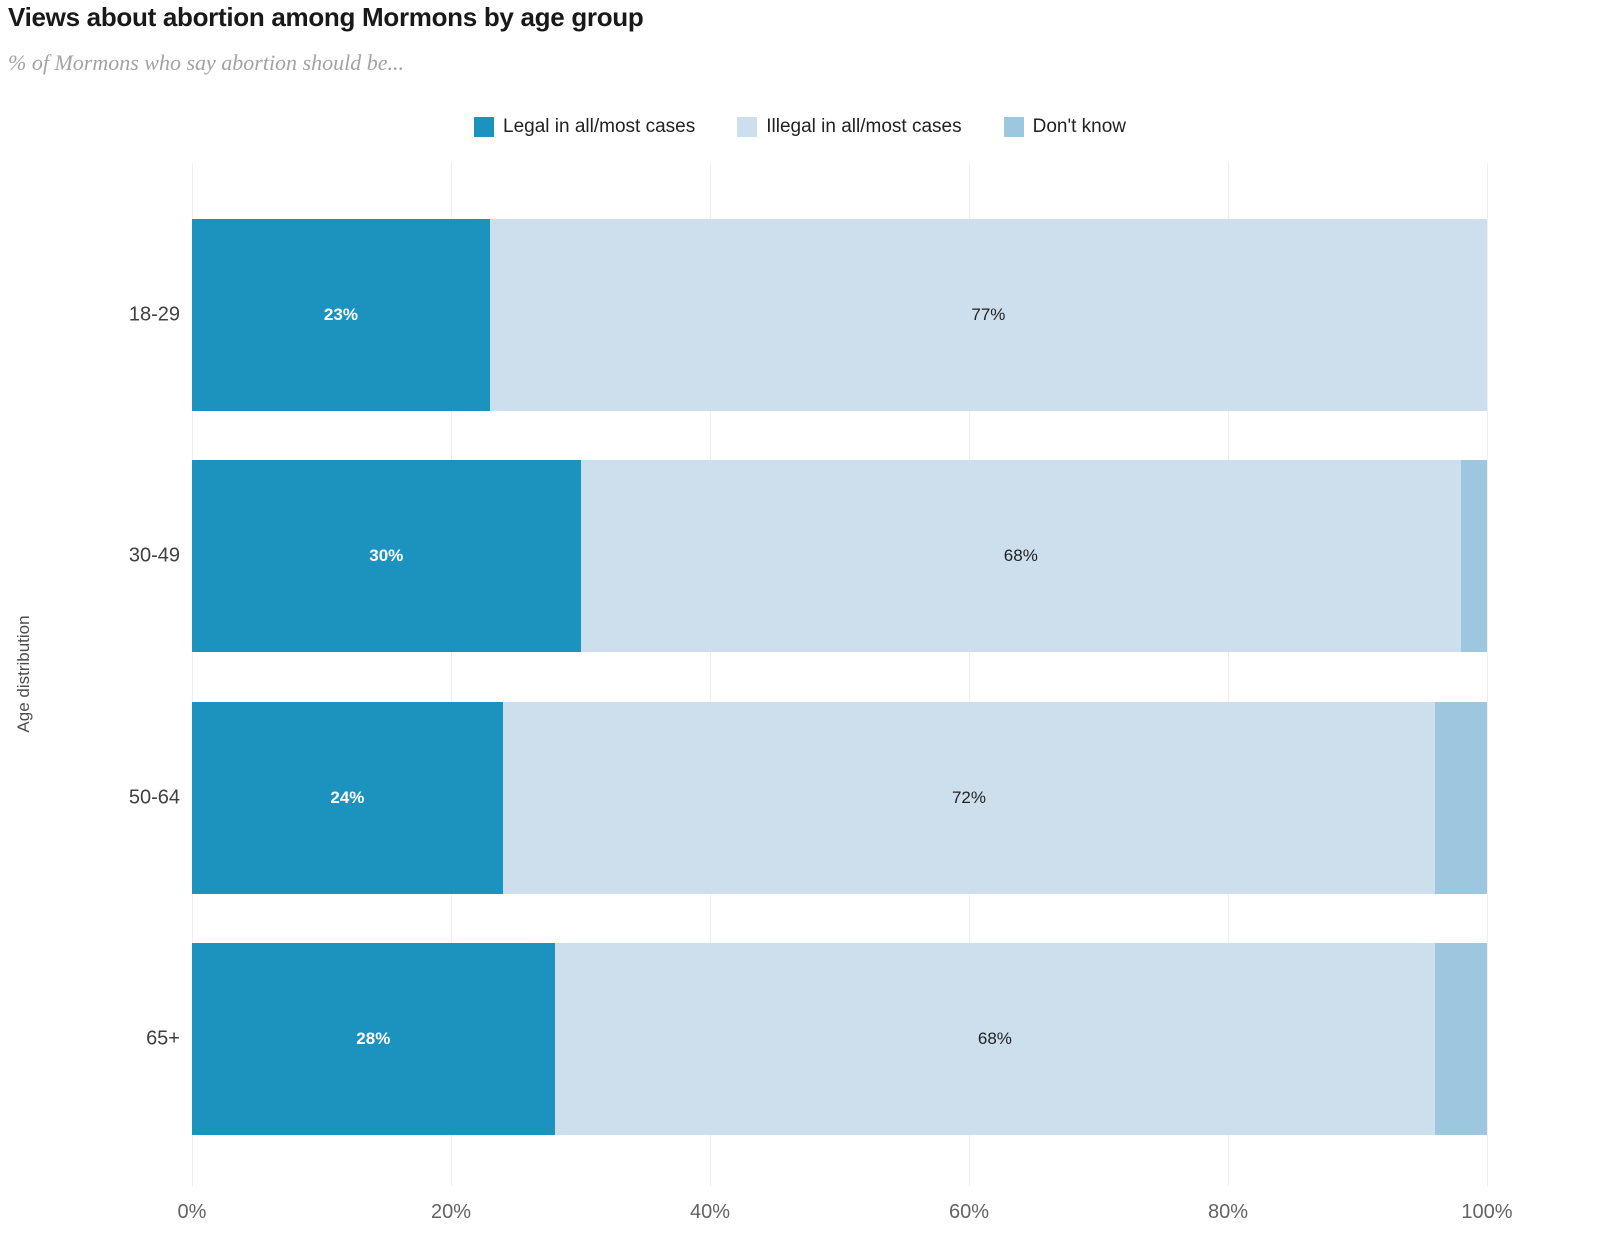 This screenshot has width=1600, height=1251. What do you see at coordinates (192, 1212) in the screenshot?
I see `x-axis-tick-label: 0%` at bounding box center [192, 1212].